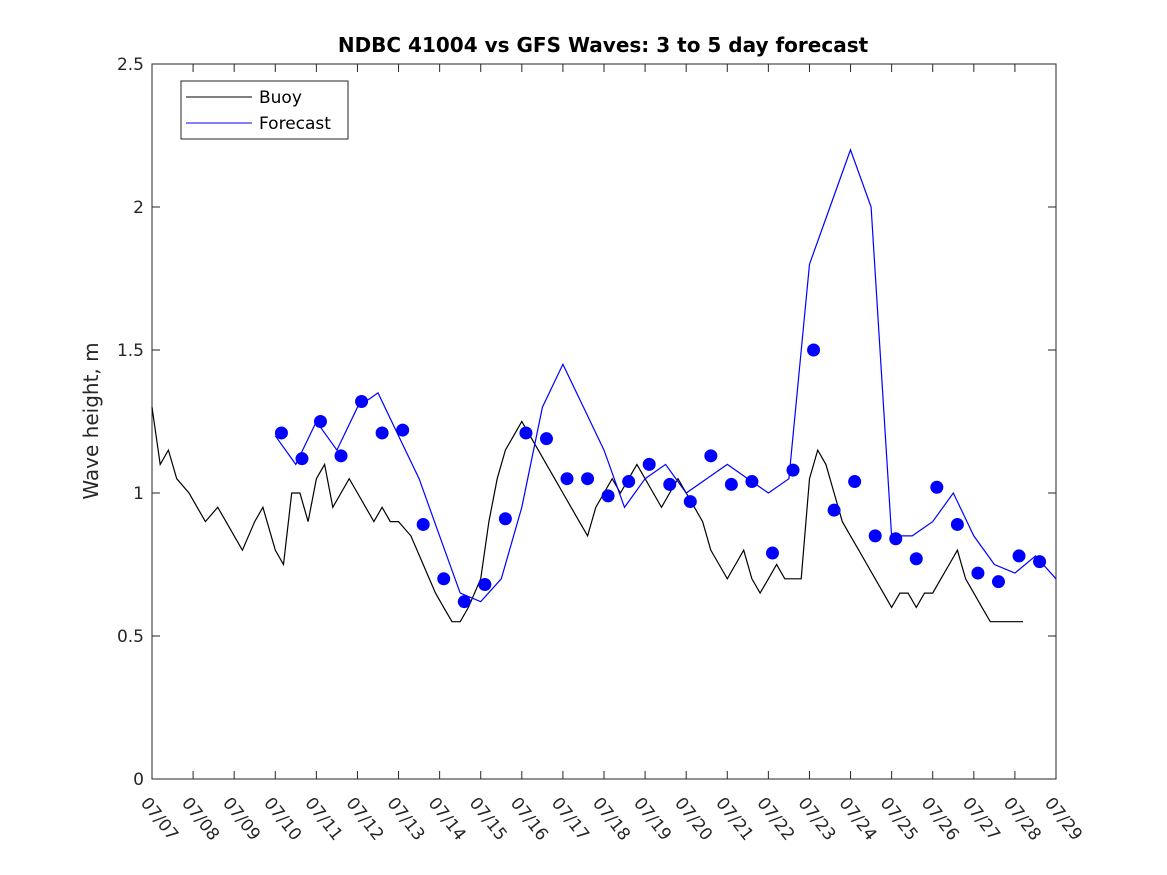 Image resolution: width=1167 pixels, height=875 pixels. I want to click on y-tick-label: 0.5, so click(130, 637).